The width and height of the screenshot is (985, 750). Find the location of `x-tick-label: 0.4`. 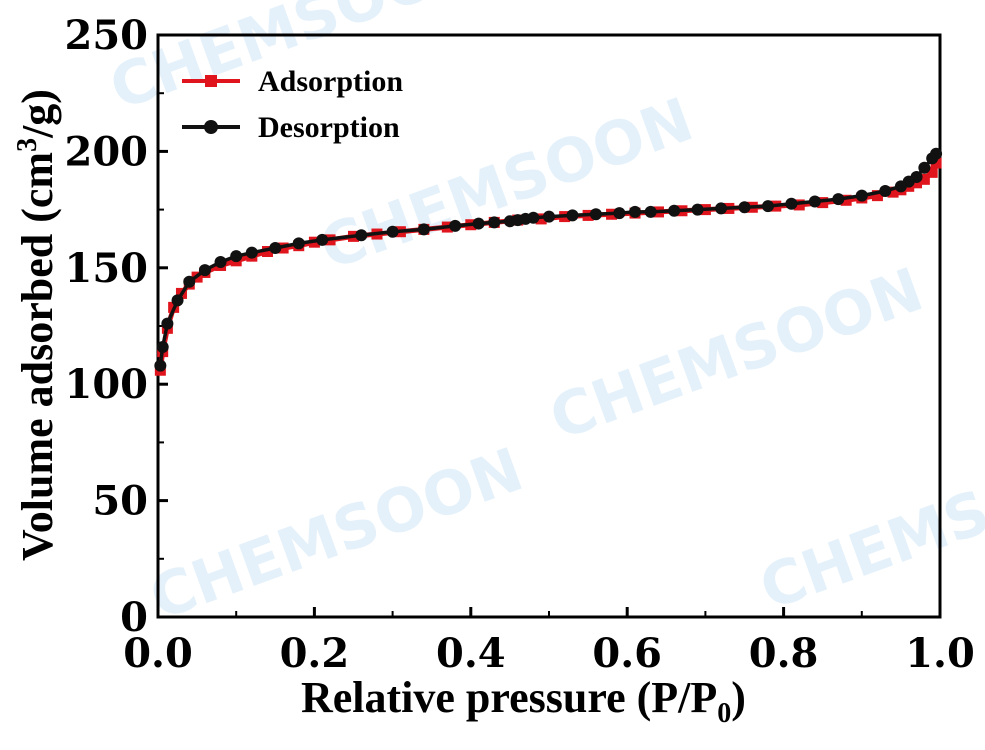

x-tick-label: 0.4 is located at coordinates (471, 653).